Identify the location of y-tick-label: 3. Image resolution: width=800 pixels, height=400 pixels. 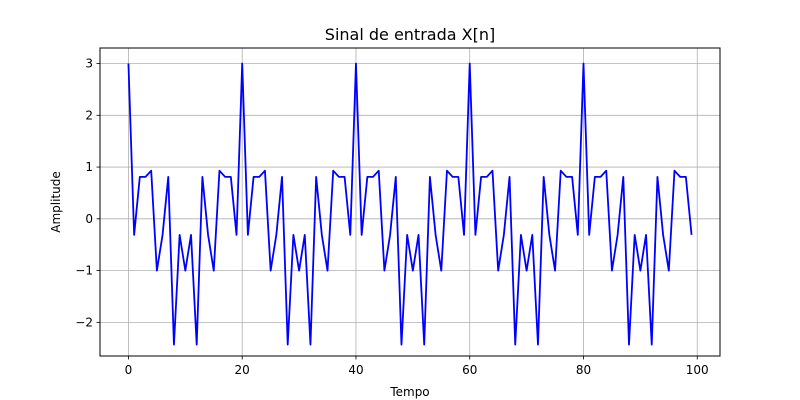
(89, 64).